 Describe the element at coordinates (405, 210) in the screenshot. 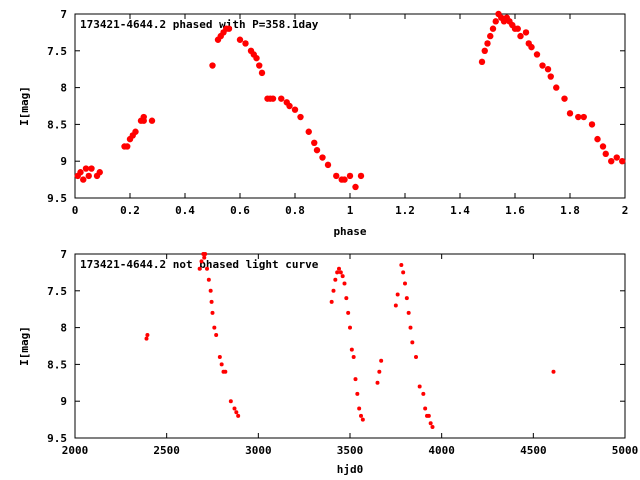

I see `x-tick-label: 1.2` at that location.